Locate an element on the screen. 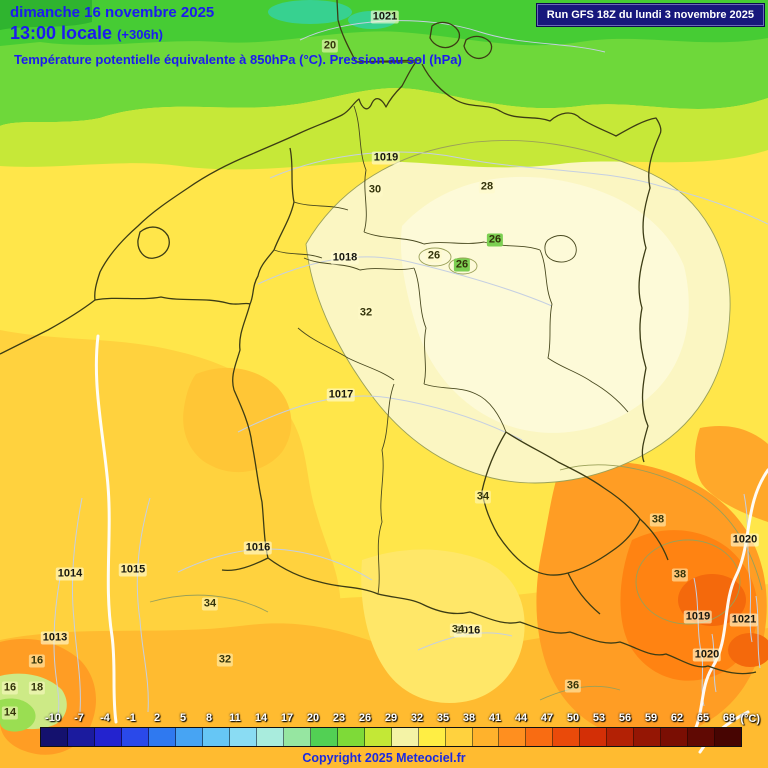 The image size is (768, 768). colorbar-value: 62 is located at coordinates (677, 718).